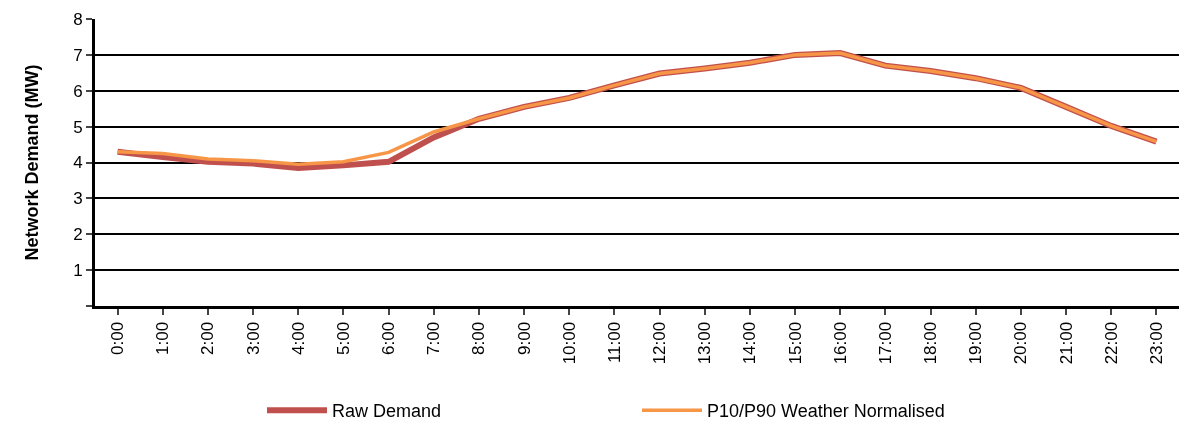  Describe the element at coordinates (1156, 343) in the screenshot. I see `x-tick-label: 23:00` at that location.